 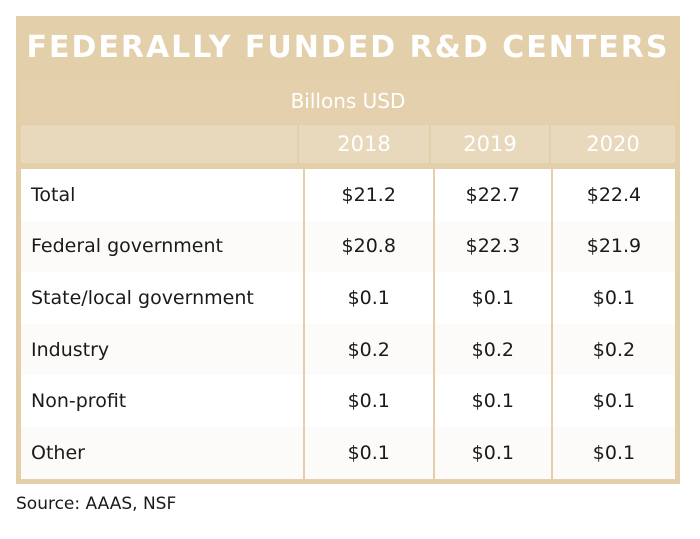 I want to click on cell-value: $22.4, so click(x=613, y=195).